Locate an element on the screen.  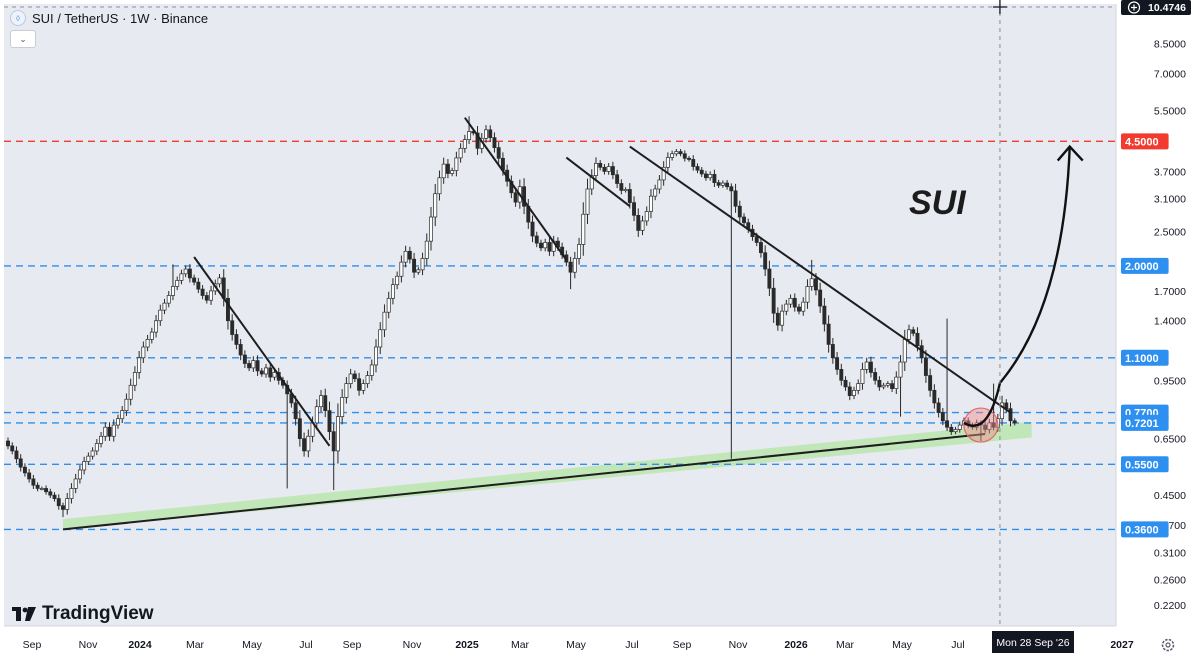
x-tick-label: Mar is located at coordinates (520, 645).